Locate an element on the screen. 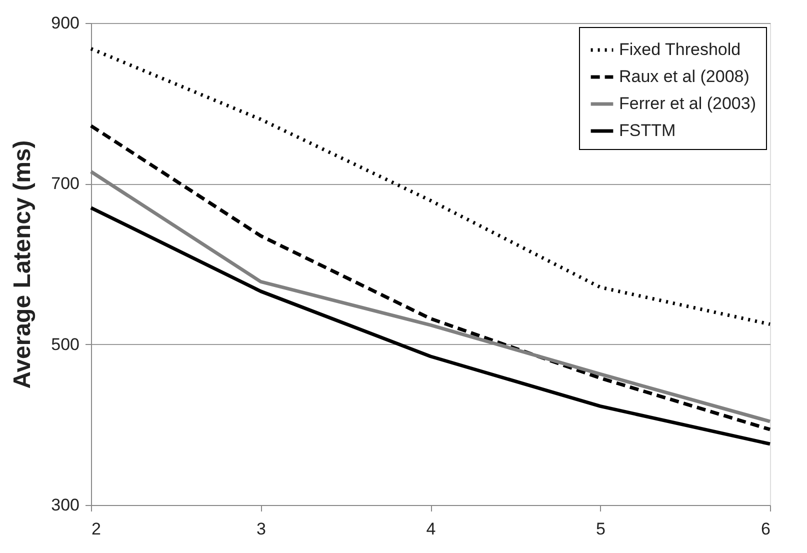  x-tick-label: 2 is located at coordinates (96, 529).